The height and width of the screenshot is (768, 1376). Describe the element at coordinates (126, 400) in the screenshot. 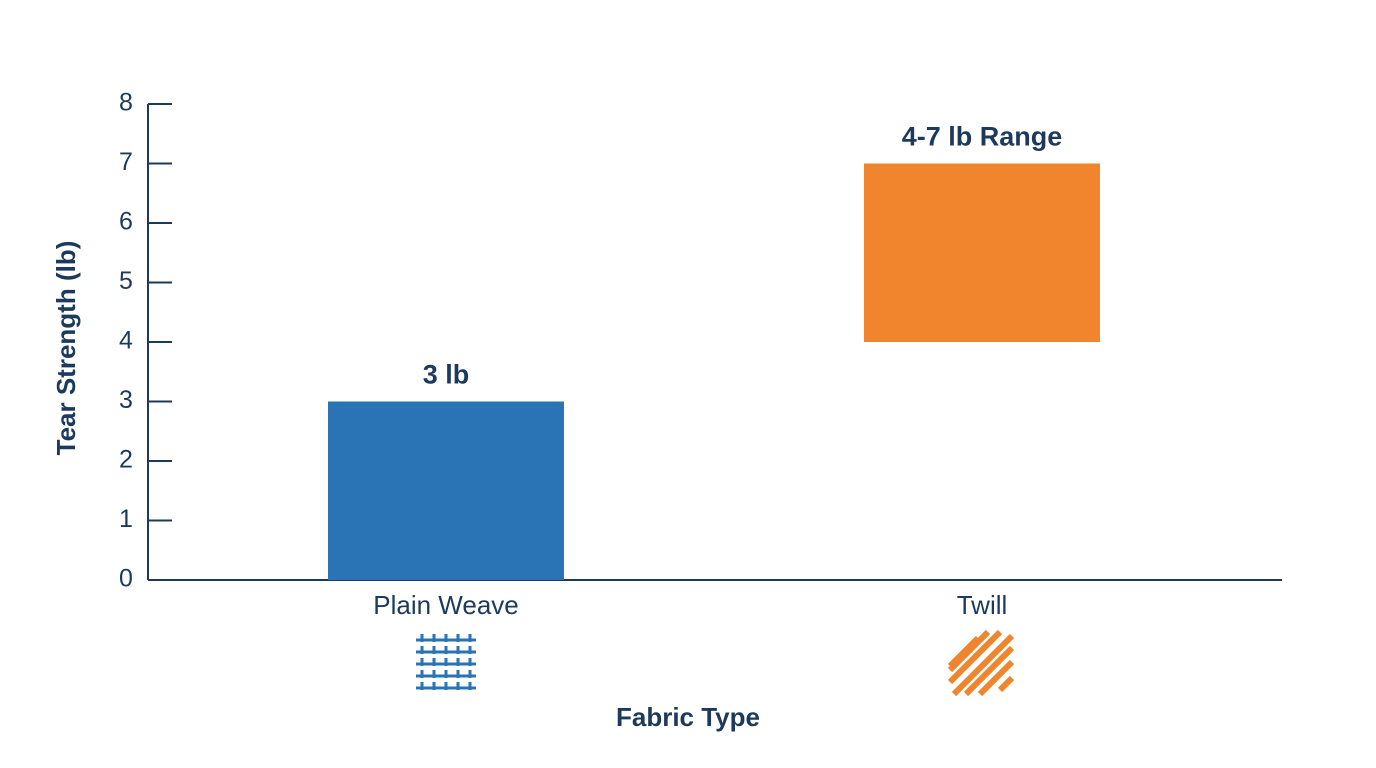

I see `y-tick-label: 3` at that location.